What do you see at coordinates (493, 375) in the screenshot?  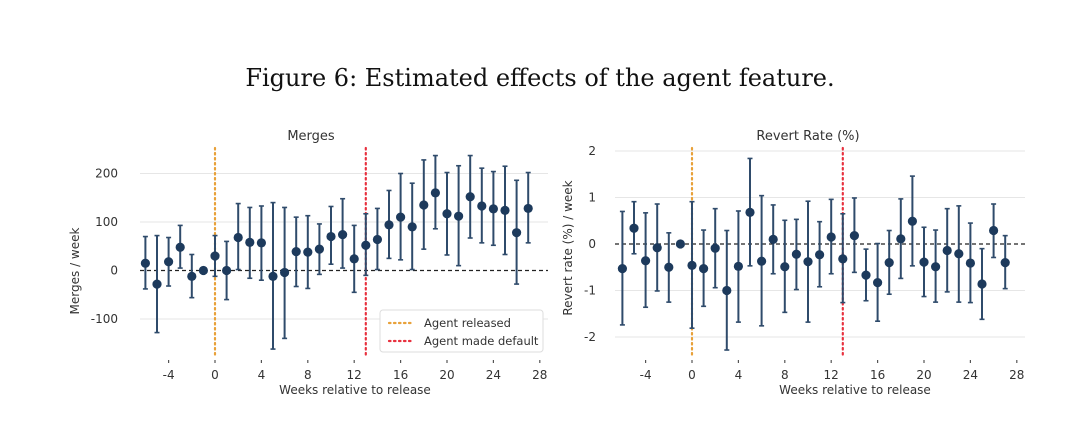 I see `x-tick-label: 24` at bounding box center [493, 375].